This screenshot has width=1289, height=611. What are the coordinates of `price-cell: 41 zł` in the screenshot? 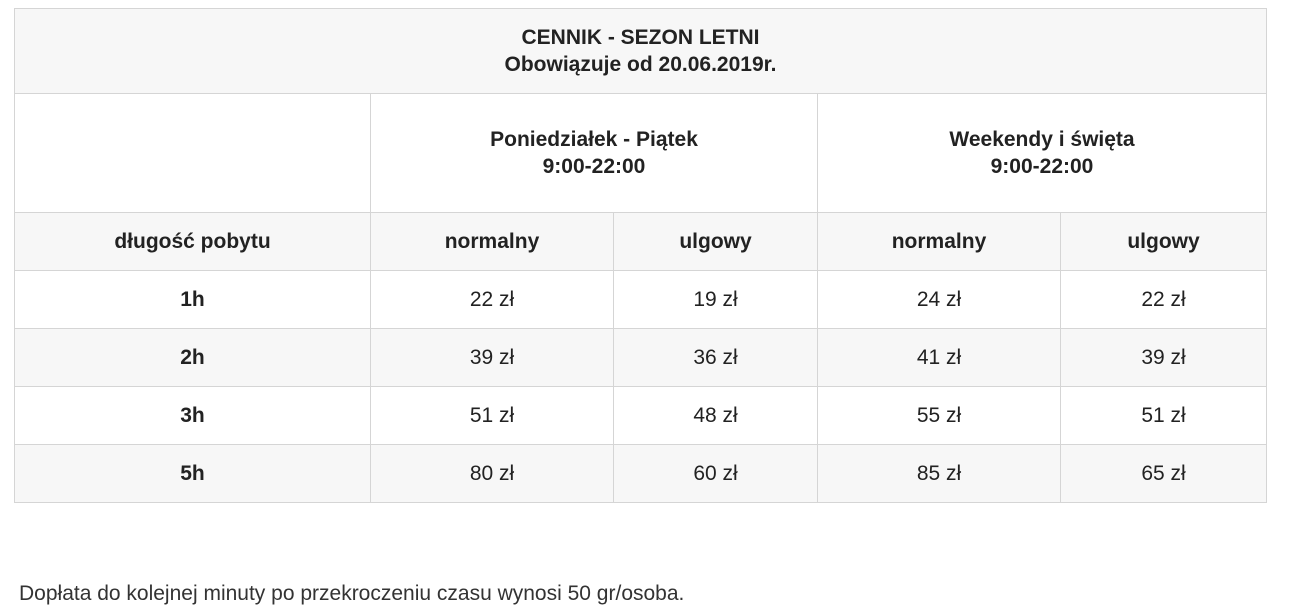 It's located at (939, 357).